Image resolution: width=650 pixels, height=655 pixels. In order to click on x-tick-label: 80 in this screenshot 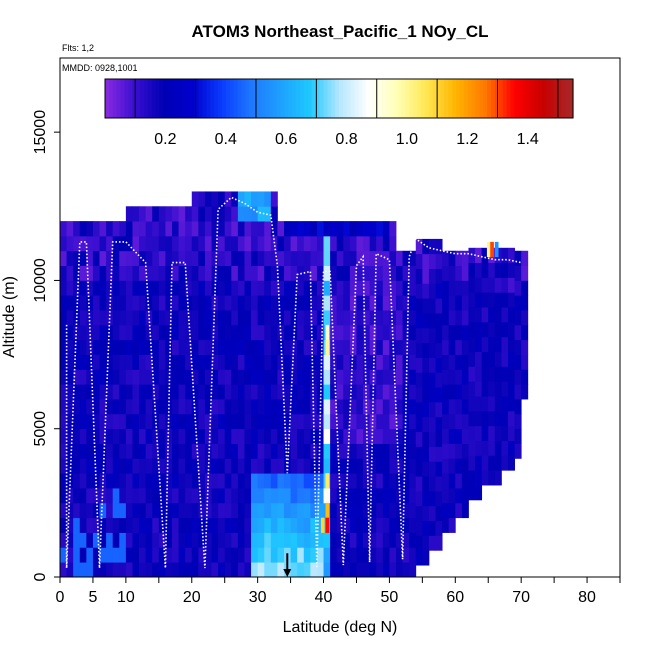, I will do `click(587, 597)`.